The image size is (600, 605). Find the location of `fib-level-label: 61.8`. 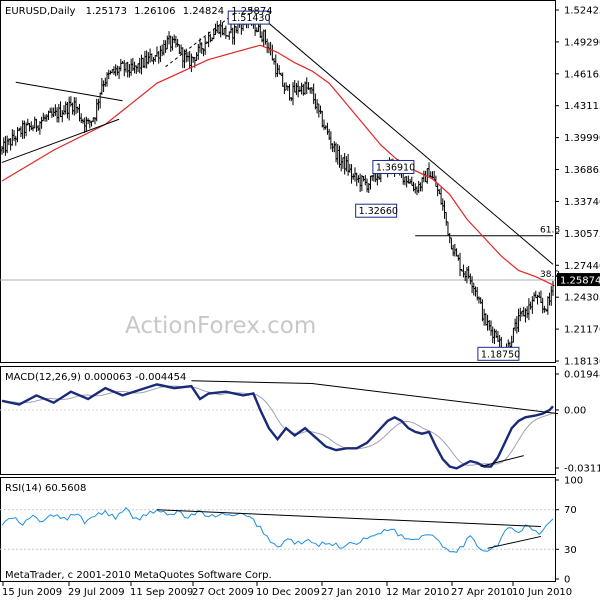

fib-level-label: 61.8 is located at coordinates (550, 231).